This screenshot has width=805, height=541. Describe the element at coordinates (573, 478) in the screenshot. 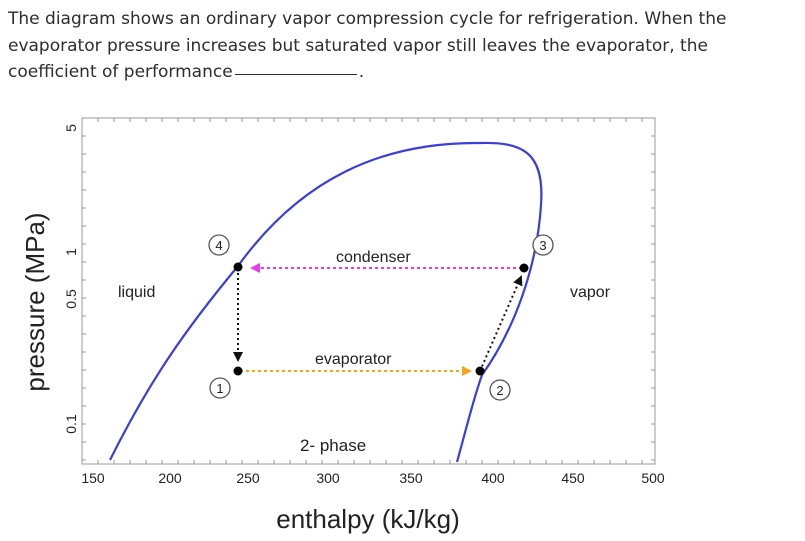

I see `x-tick-label: 450` at that location.